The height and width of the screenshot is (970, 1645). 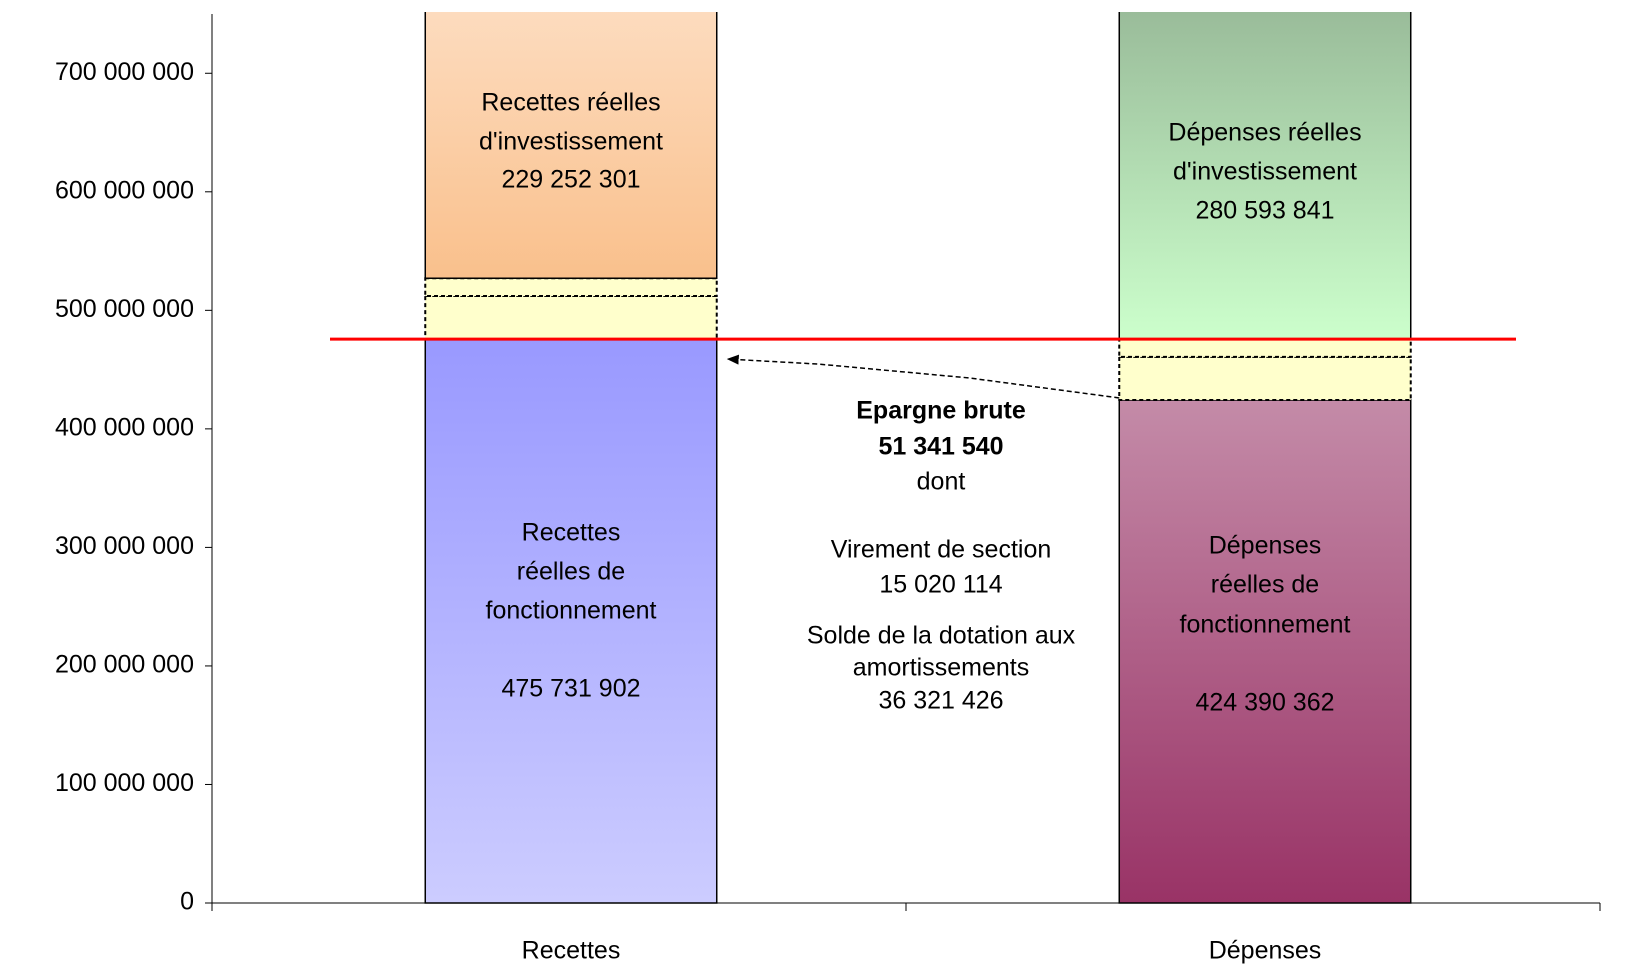 I want to click on y-tick-label: 100 000 000, so click(x=124, y=783).